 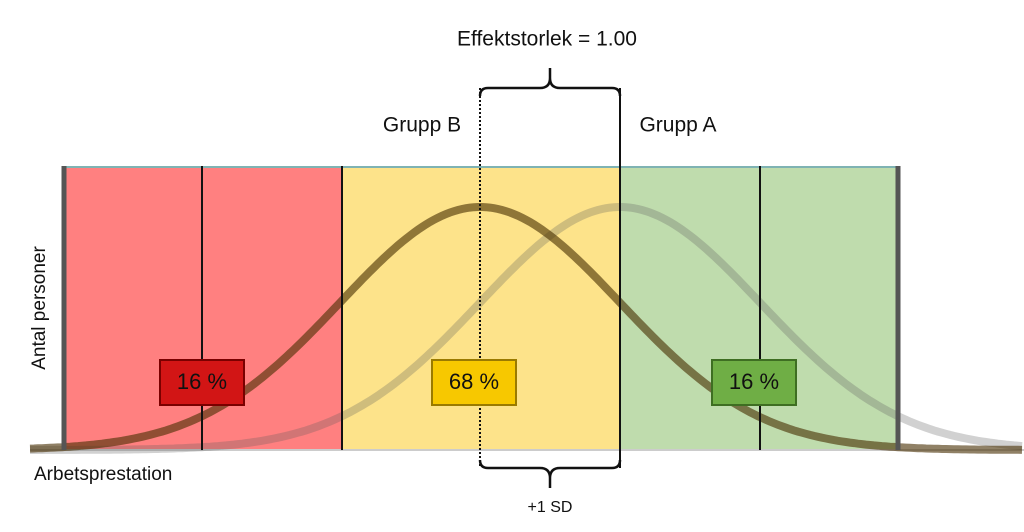 What do you see at coordinates (550, 82) in the screenshot?
I see `top-brace` at bounding box center [550, 82].